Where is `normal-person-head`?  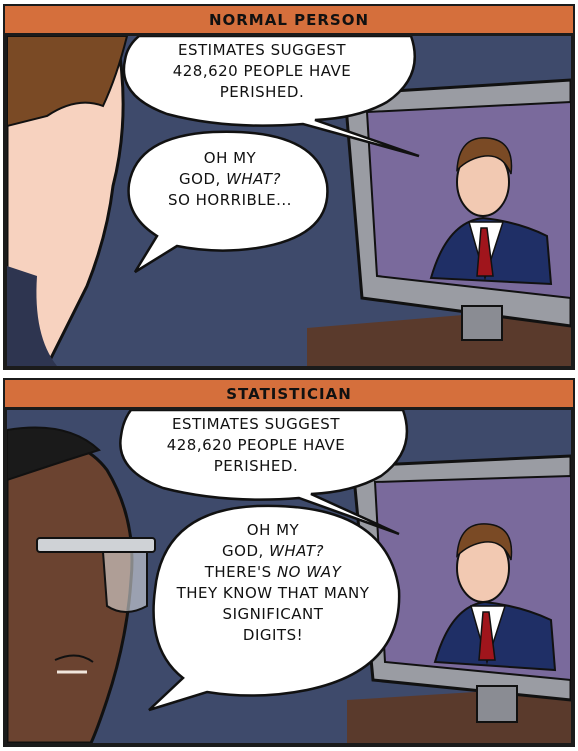
normal-person-head is located at coordinates (68, 201).